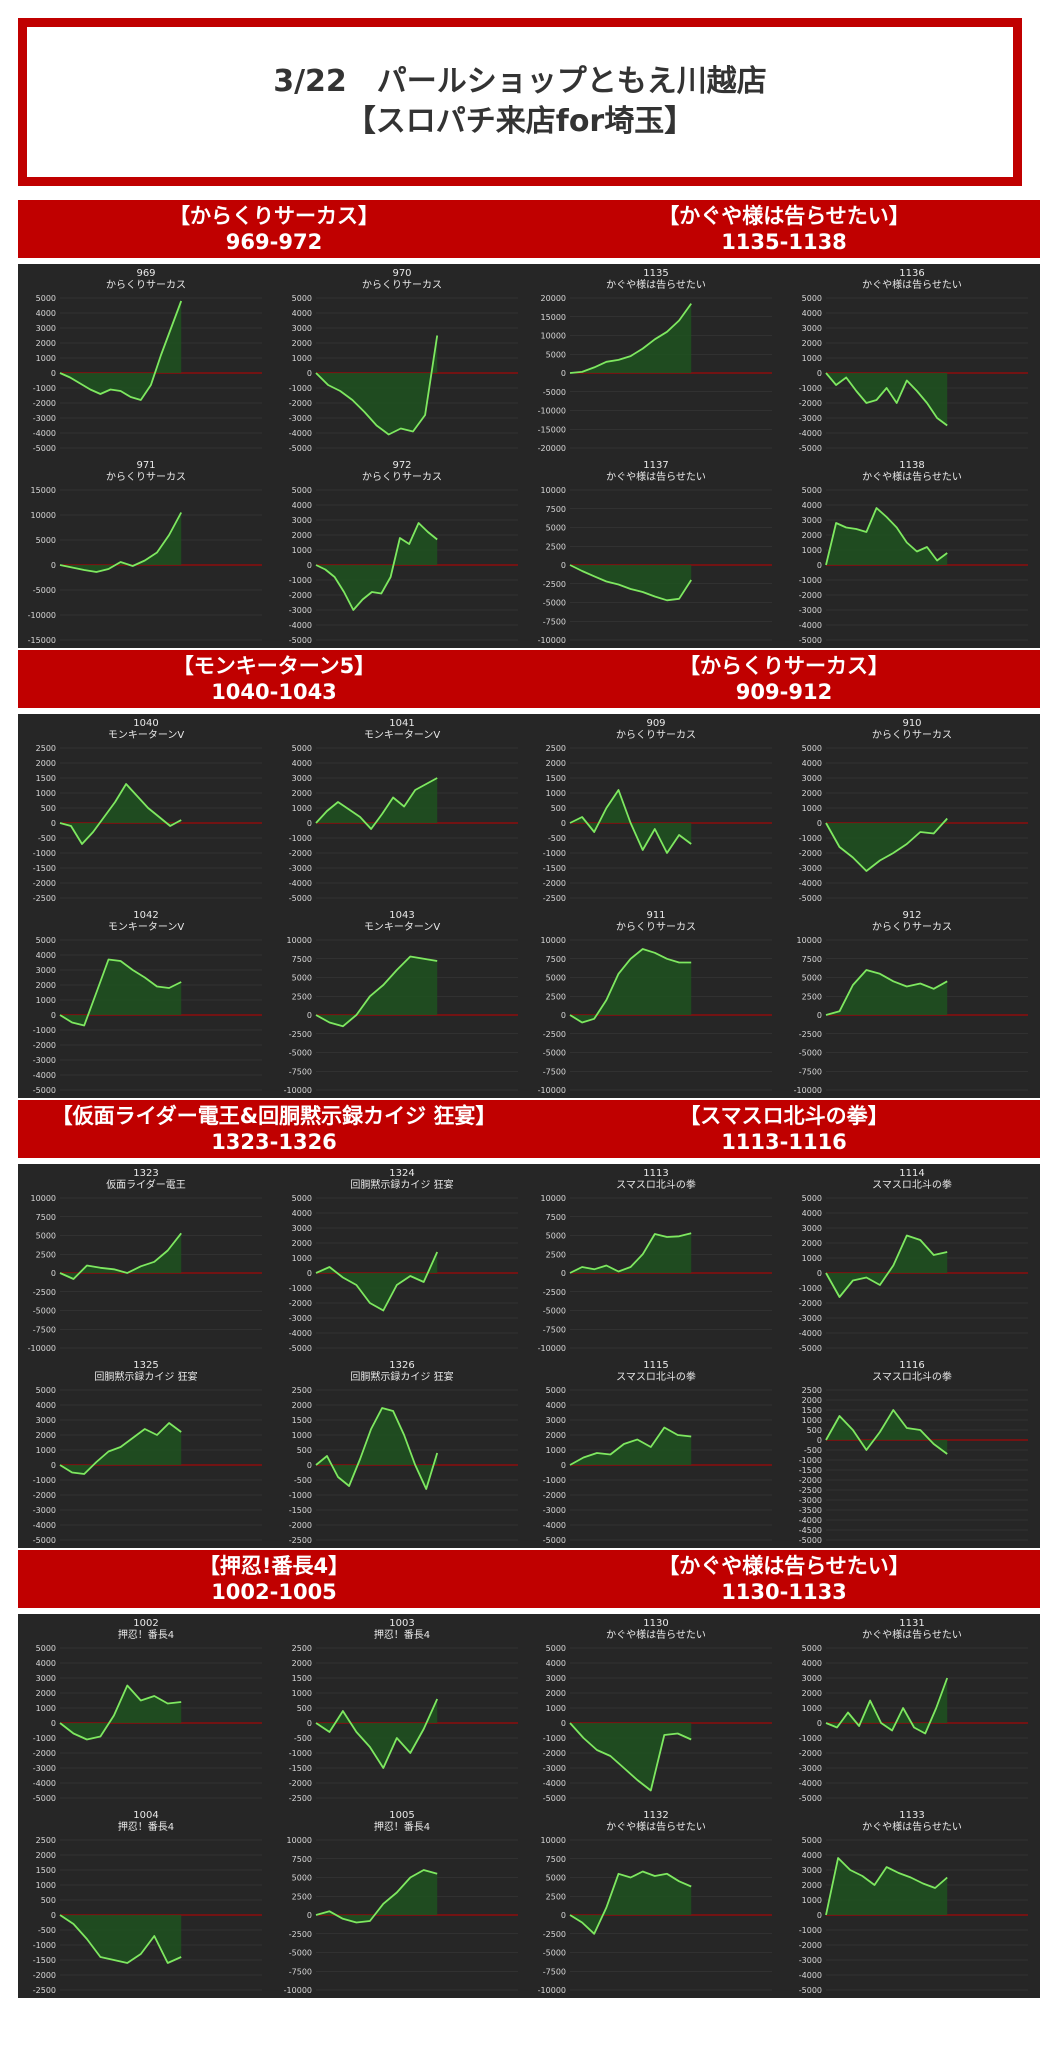 The height and width of the screenshot is (2048, 1046). Describe the element at coordinates (302, 778) in the screenshot. I see `y-tick-label: 3000` at that location.